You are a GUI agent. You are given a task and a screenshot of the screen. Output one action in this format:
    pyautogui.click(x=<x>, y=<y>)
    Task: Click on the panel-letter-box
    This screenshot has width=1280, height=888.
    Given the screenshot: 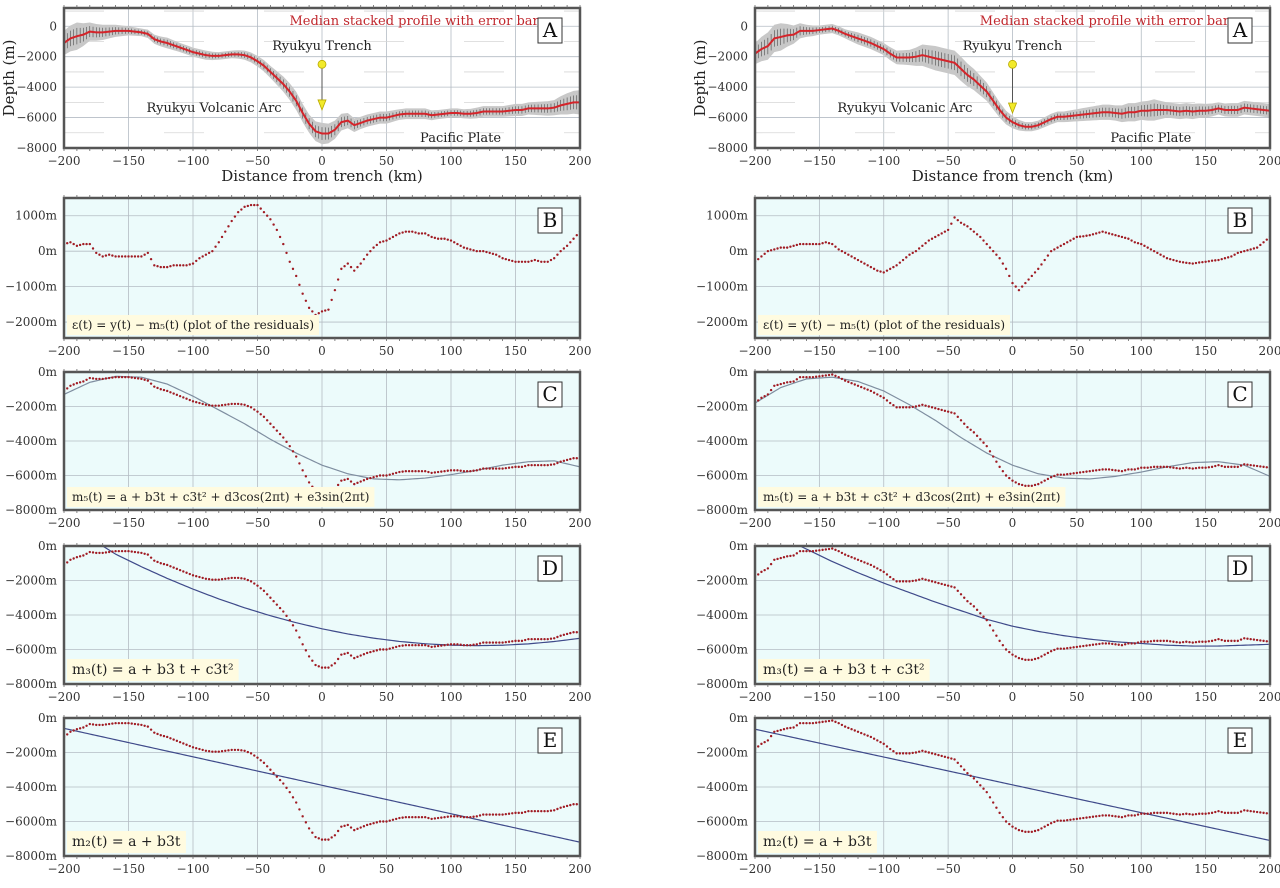 What is the action you would take?
    pyautogui.click(x=550, y=30)
    